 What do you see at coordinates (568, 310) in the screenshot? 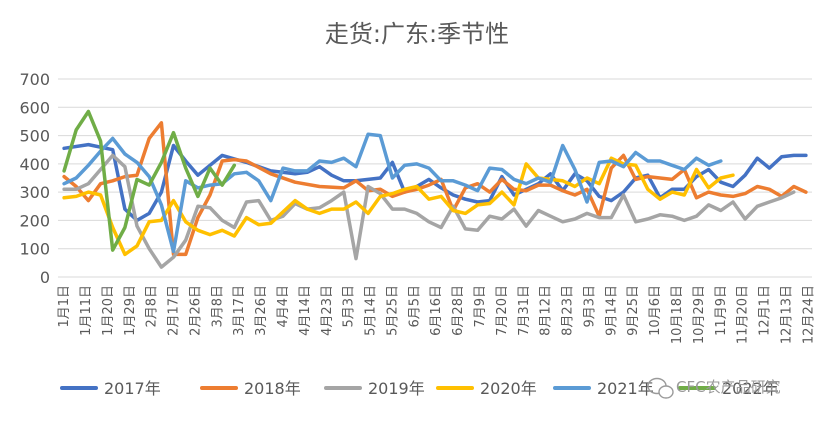
I see `x-tick-label: 8月23日` at bounding box center [568, 310].